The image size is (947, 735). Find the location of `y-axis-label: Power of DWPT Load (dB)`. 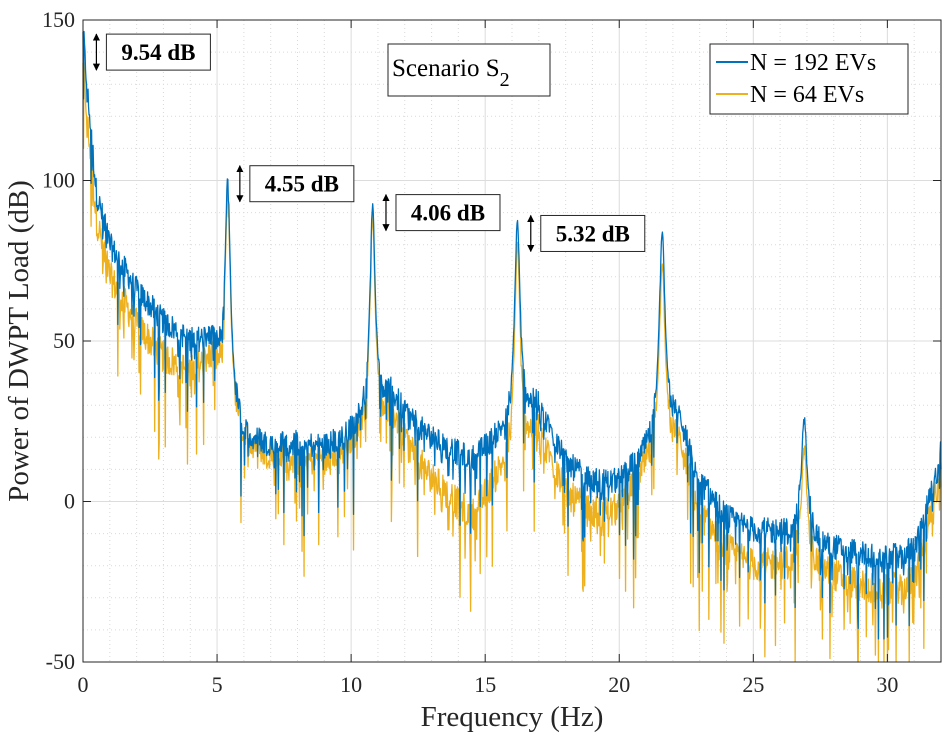

y-axis-label: Power of DWPT Load (dB) is located at coordinates (19, 341).